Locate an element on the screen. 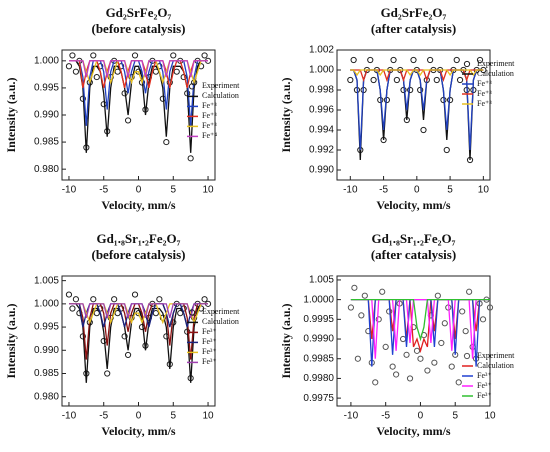 The height and width of the screenshot is (452, 550). chart-title: Gd₂SrFe₂O₇ is located at coordinates (139, 12).